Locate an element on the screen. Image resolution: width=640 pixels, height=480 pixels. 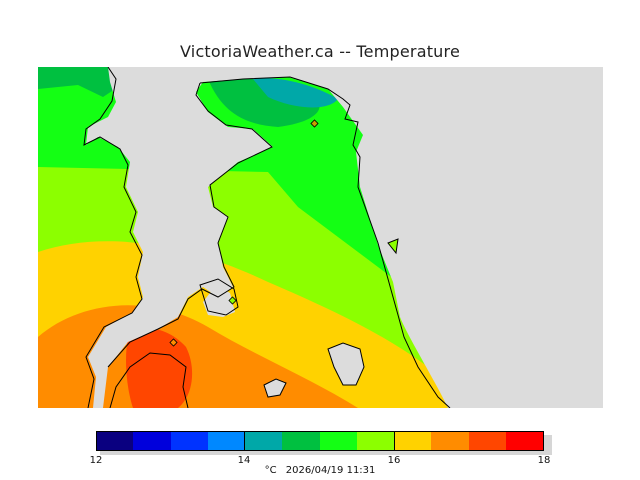
colorbar-tick-label: 18 is located at coordinates (544, 460).